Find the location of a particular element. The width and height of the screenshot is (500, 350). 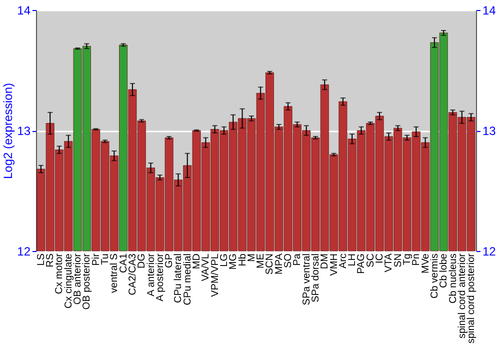

x-tick-label: Hb is located at coordinates (242, 259).